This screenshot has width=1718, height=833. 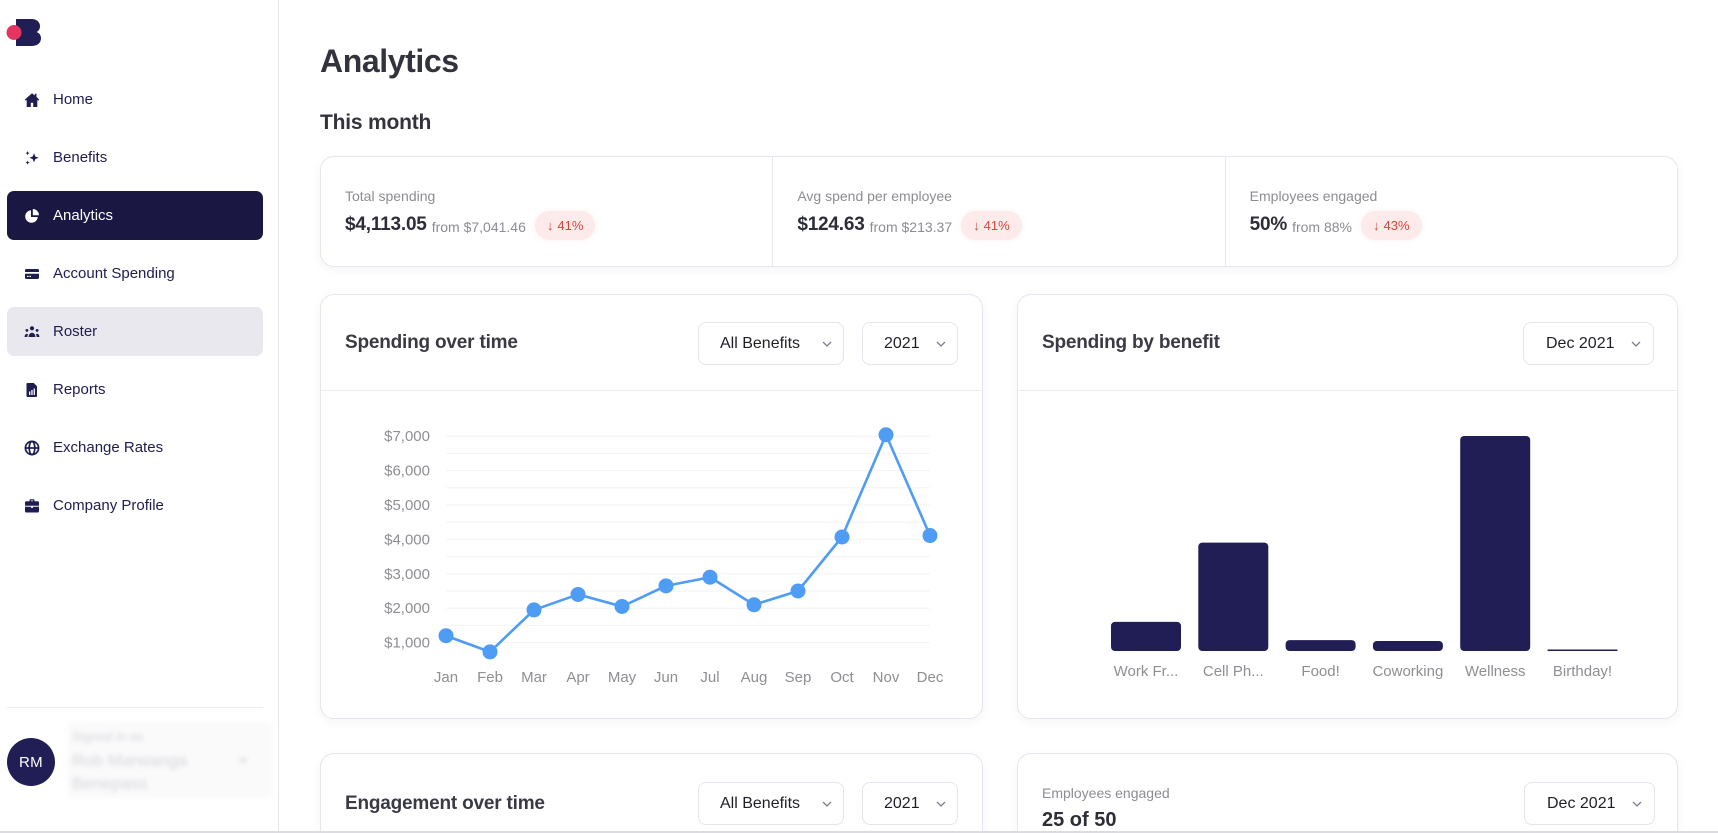 What do you see at coordinates (32, 390) in the screenshot?
I see `report-icon` at bounding box center [32, 390].